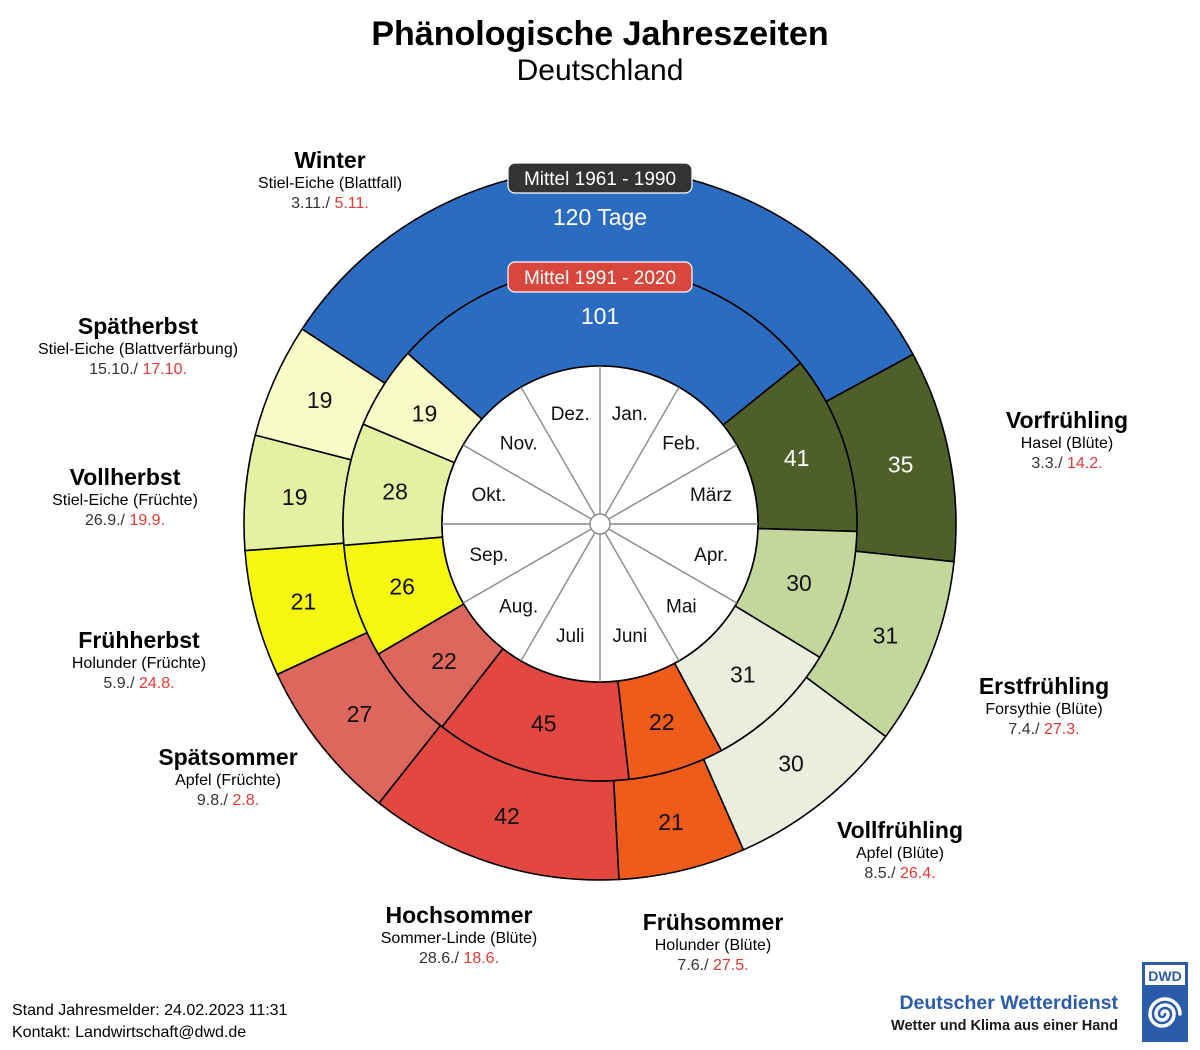  Describe the element at coordinates (1085, 463) in the screenshot. I see `season-start-1991-2020: 14.2.` at that location.